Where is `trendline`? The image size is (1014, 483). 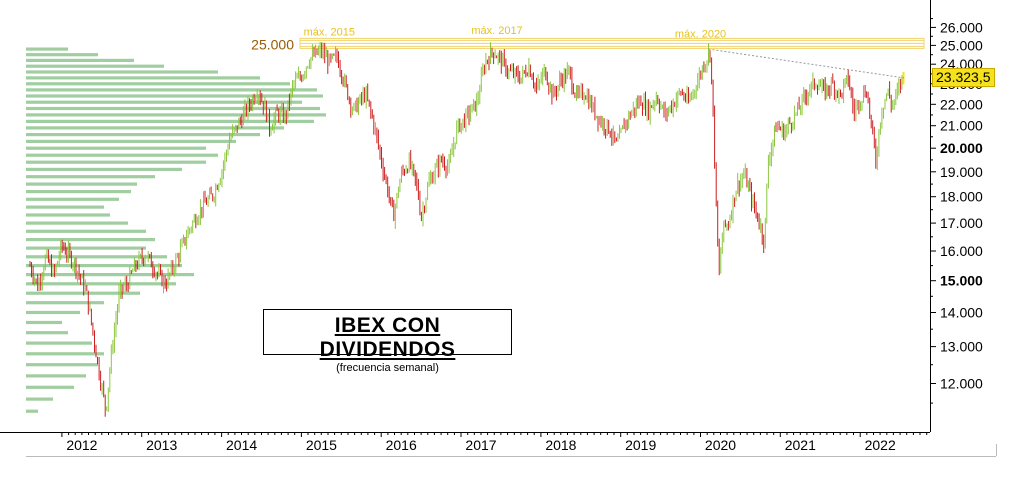 trendline is located at coordinates (806, 63).